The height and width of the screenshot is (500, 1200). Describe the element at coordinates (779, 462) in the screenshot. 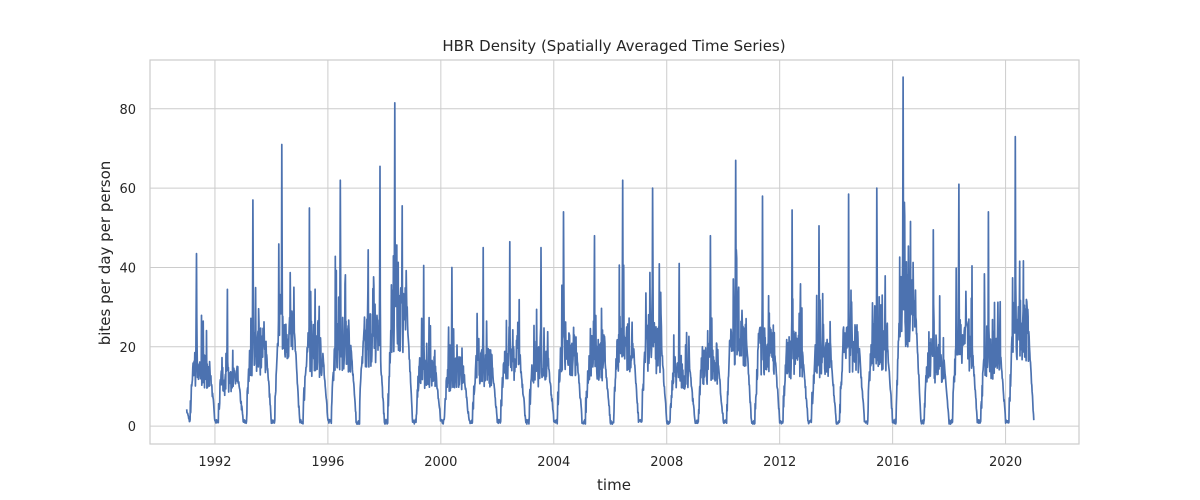

I see `x-tick-label: 2012` at that location.